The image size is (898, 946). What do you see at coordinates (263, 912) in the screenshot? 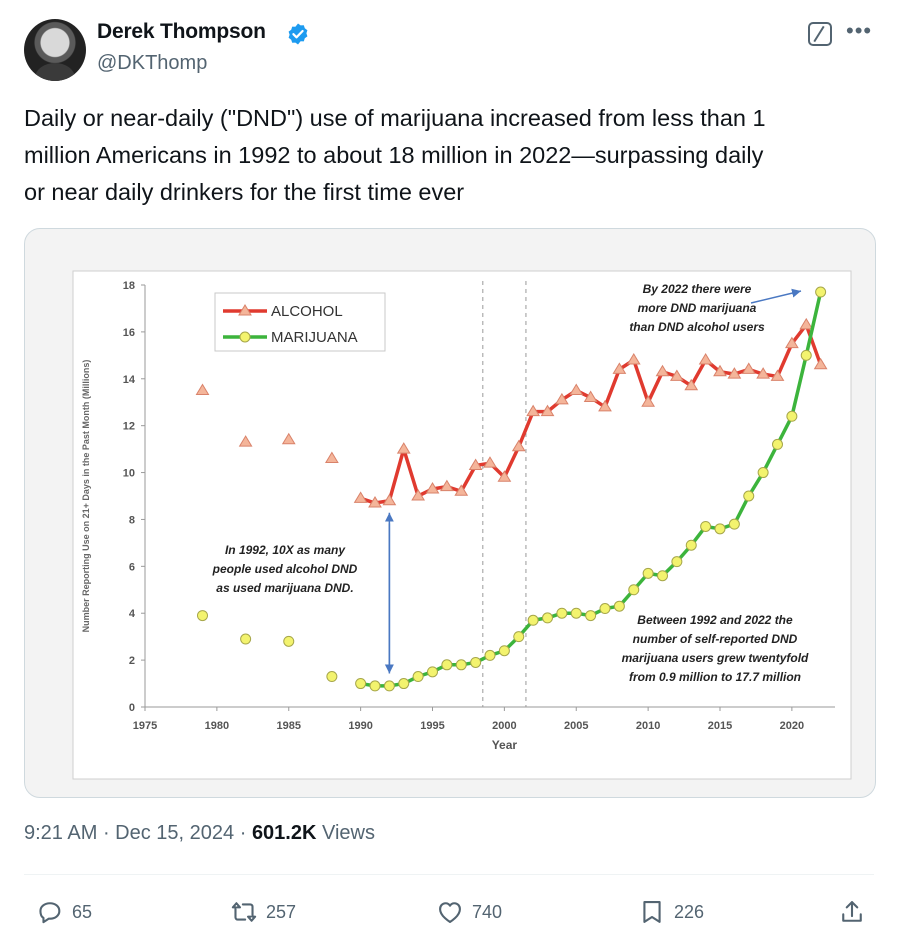
I see `retweet-button: 257` at bounding box center [263, 912].